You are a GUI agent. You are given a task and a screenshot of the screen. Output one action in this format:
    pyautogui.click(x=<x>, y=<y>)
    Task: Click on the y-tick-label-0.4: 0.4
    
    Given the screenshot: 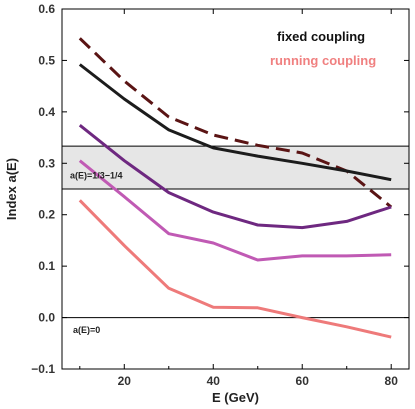 What is the action you would take?
    pyautogui.click(x=46, y=112)
    